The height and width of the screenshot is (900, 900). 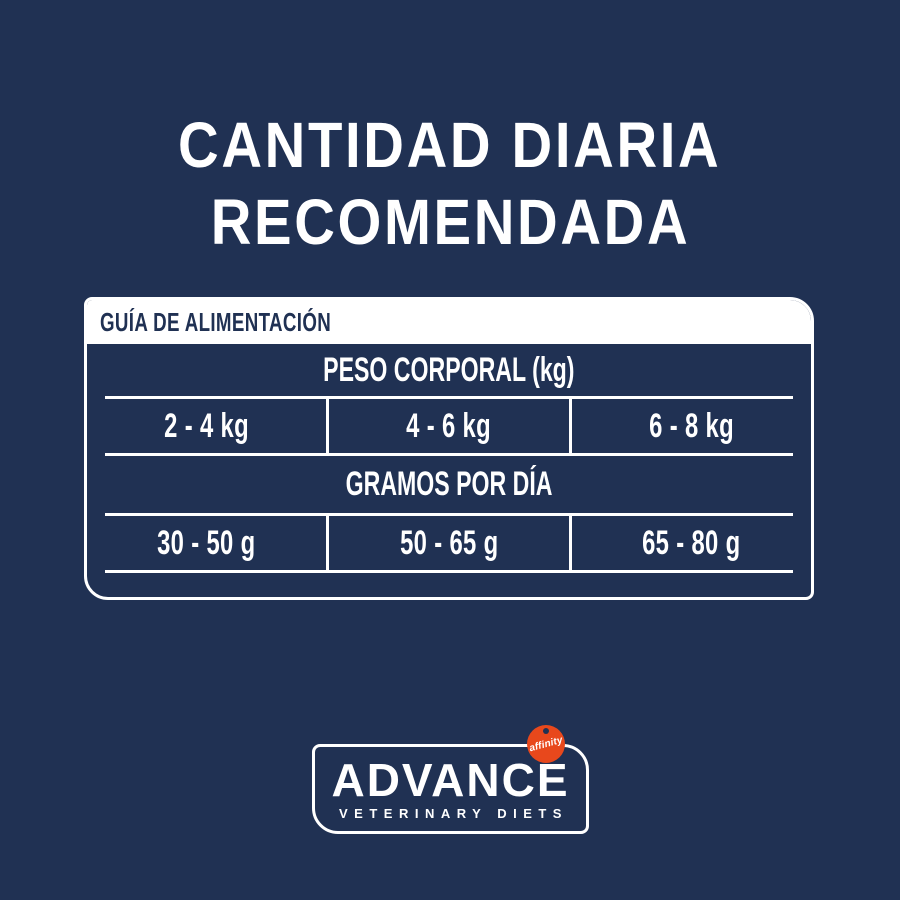 What do you see at coordinates (689, 426) in the screenshot?
I see `weight-cell-3: 6 - 8 kg` at bounding box center [689, 426].